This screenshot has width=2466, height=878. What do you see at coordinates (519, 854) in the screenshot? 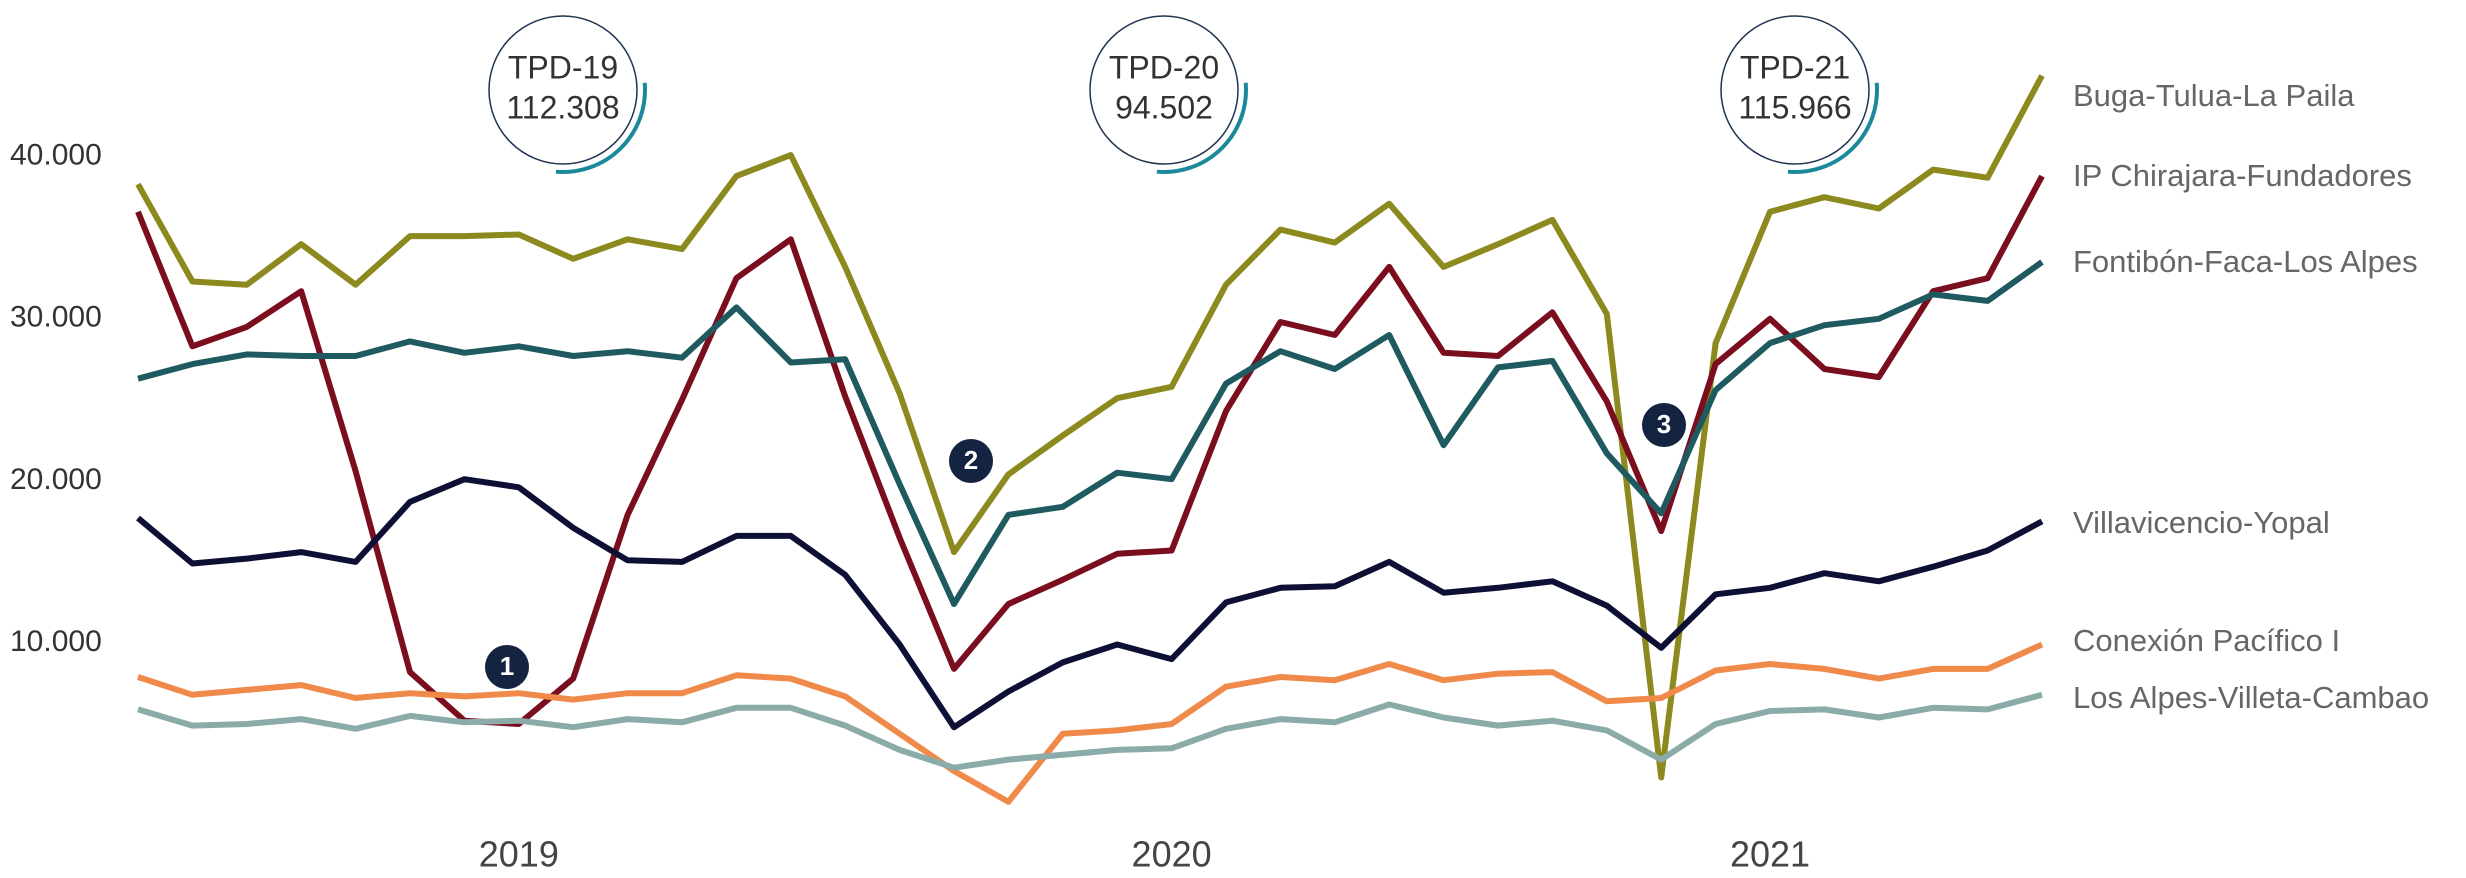
I see `x-tick-label: 2019` at bounding box center [519, 854].